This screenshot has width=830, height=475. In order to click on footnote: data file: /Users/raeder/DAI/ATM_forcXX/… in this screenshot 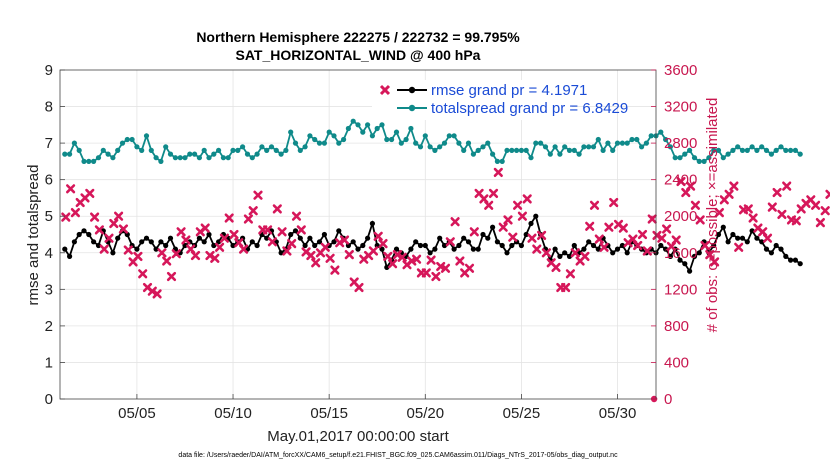, I will do `click(398, 455)`.